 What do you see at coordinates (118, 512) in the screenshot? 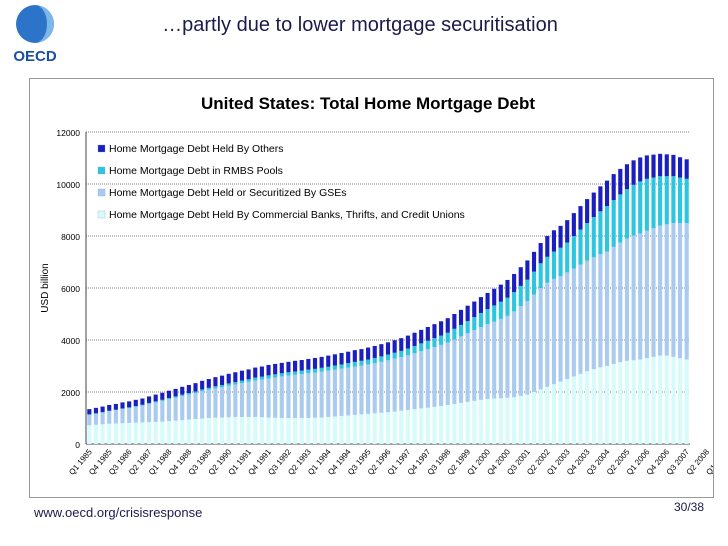
I see `footer-url: www.oecd.org/crisisresponse` at bounding box center [118, 512].